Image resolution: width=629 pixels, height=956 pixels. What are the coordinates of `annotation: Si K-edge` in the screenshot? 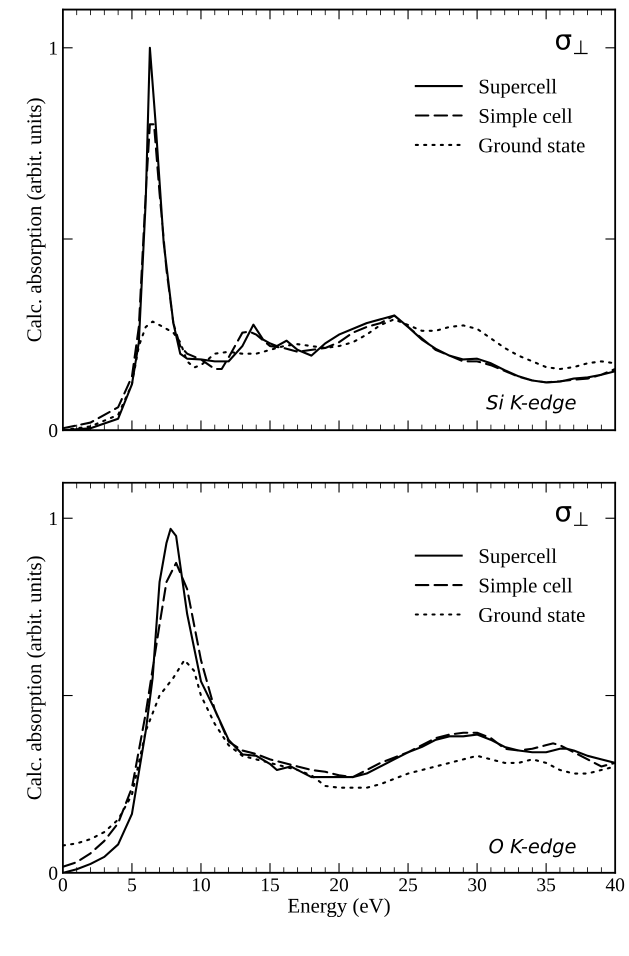 It's located at (531, 404).